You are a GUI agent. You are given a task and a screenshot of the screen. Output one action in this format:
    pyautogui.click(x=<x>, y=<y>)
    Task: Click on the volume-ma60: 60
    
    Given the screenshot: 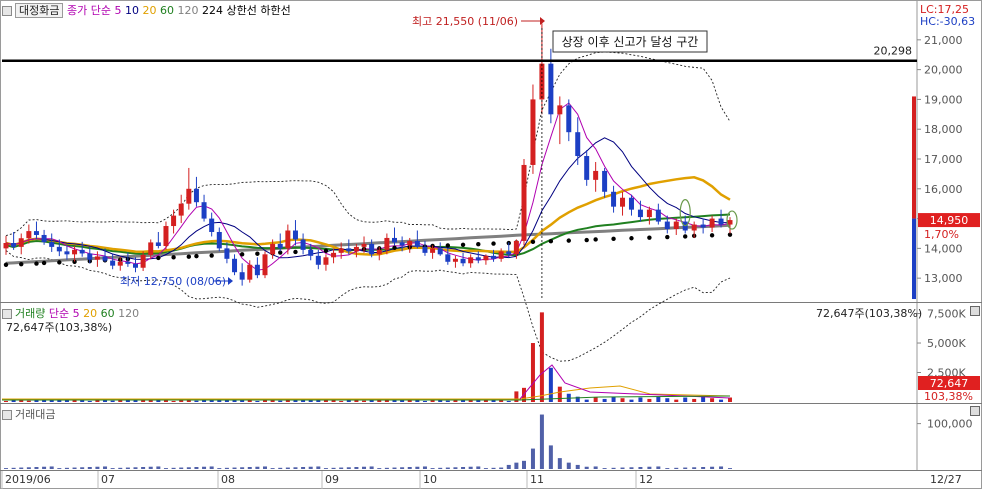 What is the action you would take?
    pyautogui.click(x=107, y=313)
    